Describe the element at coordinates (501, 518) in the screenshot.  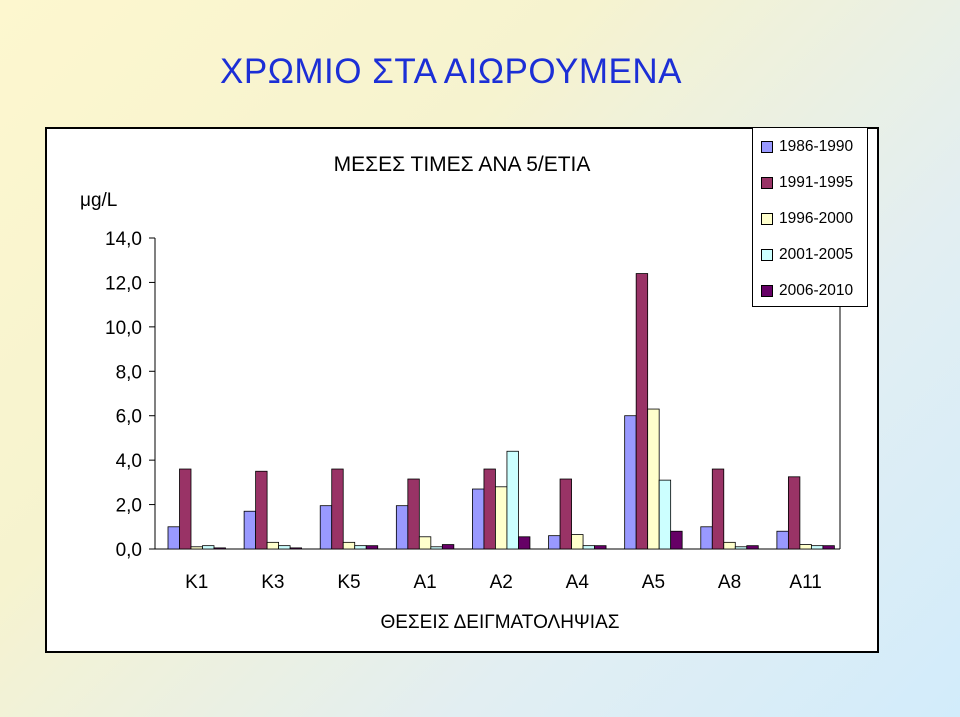
I see `bar-A2-1996-2000` at that location.